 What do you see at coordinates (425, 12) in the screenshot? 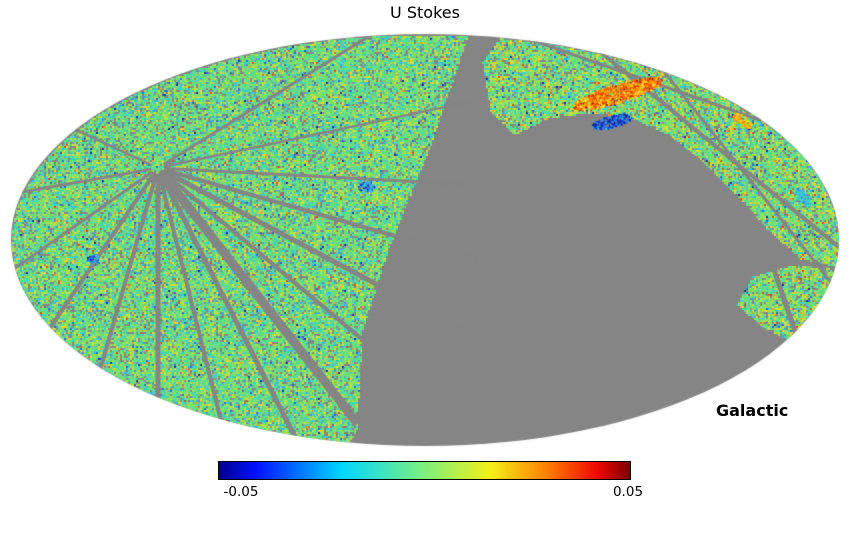
I see `chart-title: U Stokes` at bounding box center [425, 12].